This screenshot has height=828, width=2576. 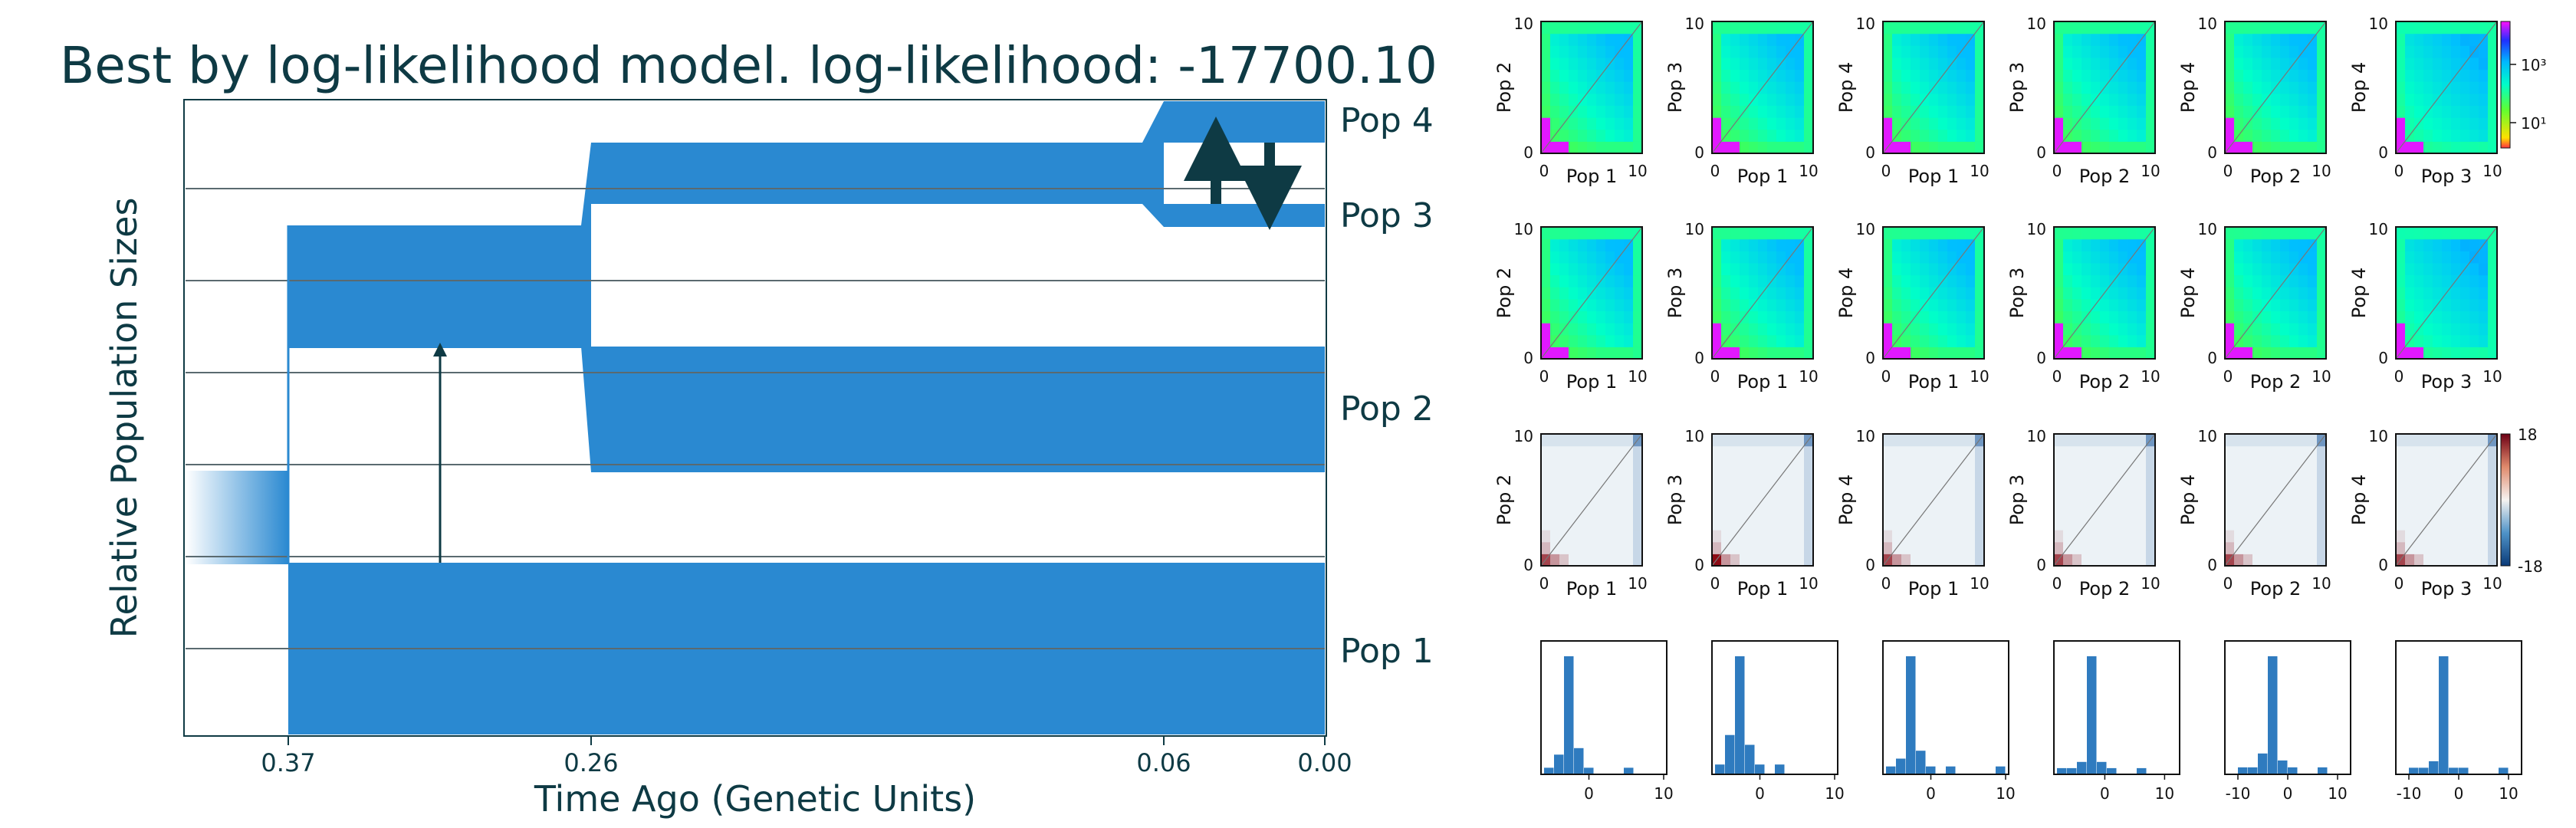 What do you see at coordinates (1949, 721) in the screenshot?
I see `residual-histogram: 0 10` at bounding box center [1949, 721].